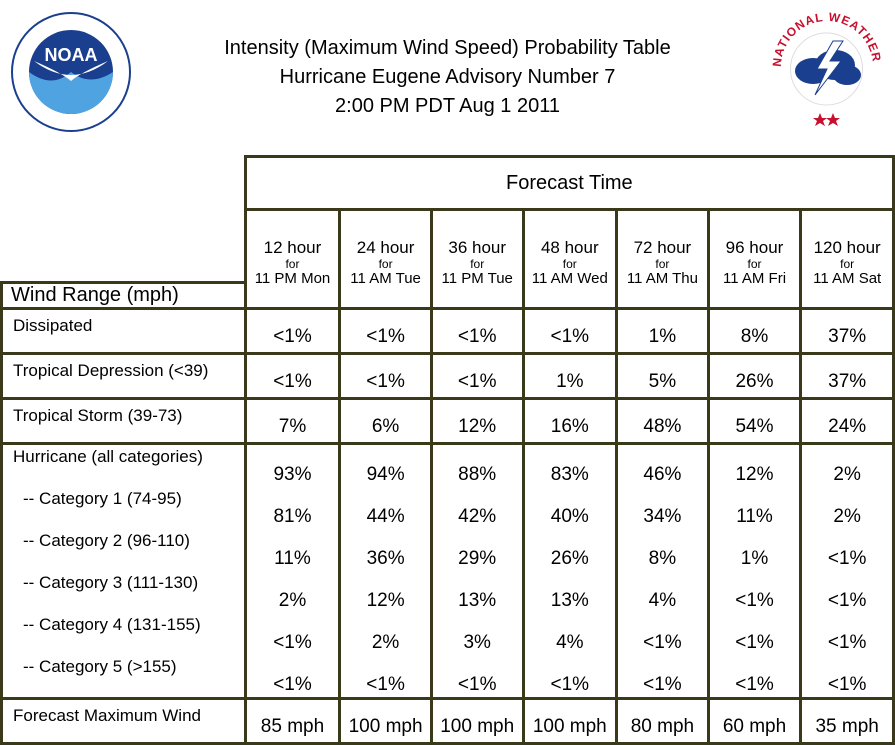 The width and height of the screenshot is (895, 745). Describe the element at coordinates (477, 421) in the screenshot. I see `table-cell: 12%` at that location.